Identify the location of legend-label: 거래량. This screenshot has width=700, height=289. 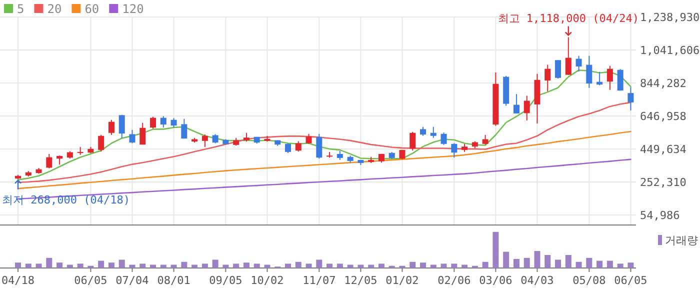
(681, 240).